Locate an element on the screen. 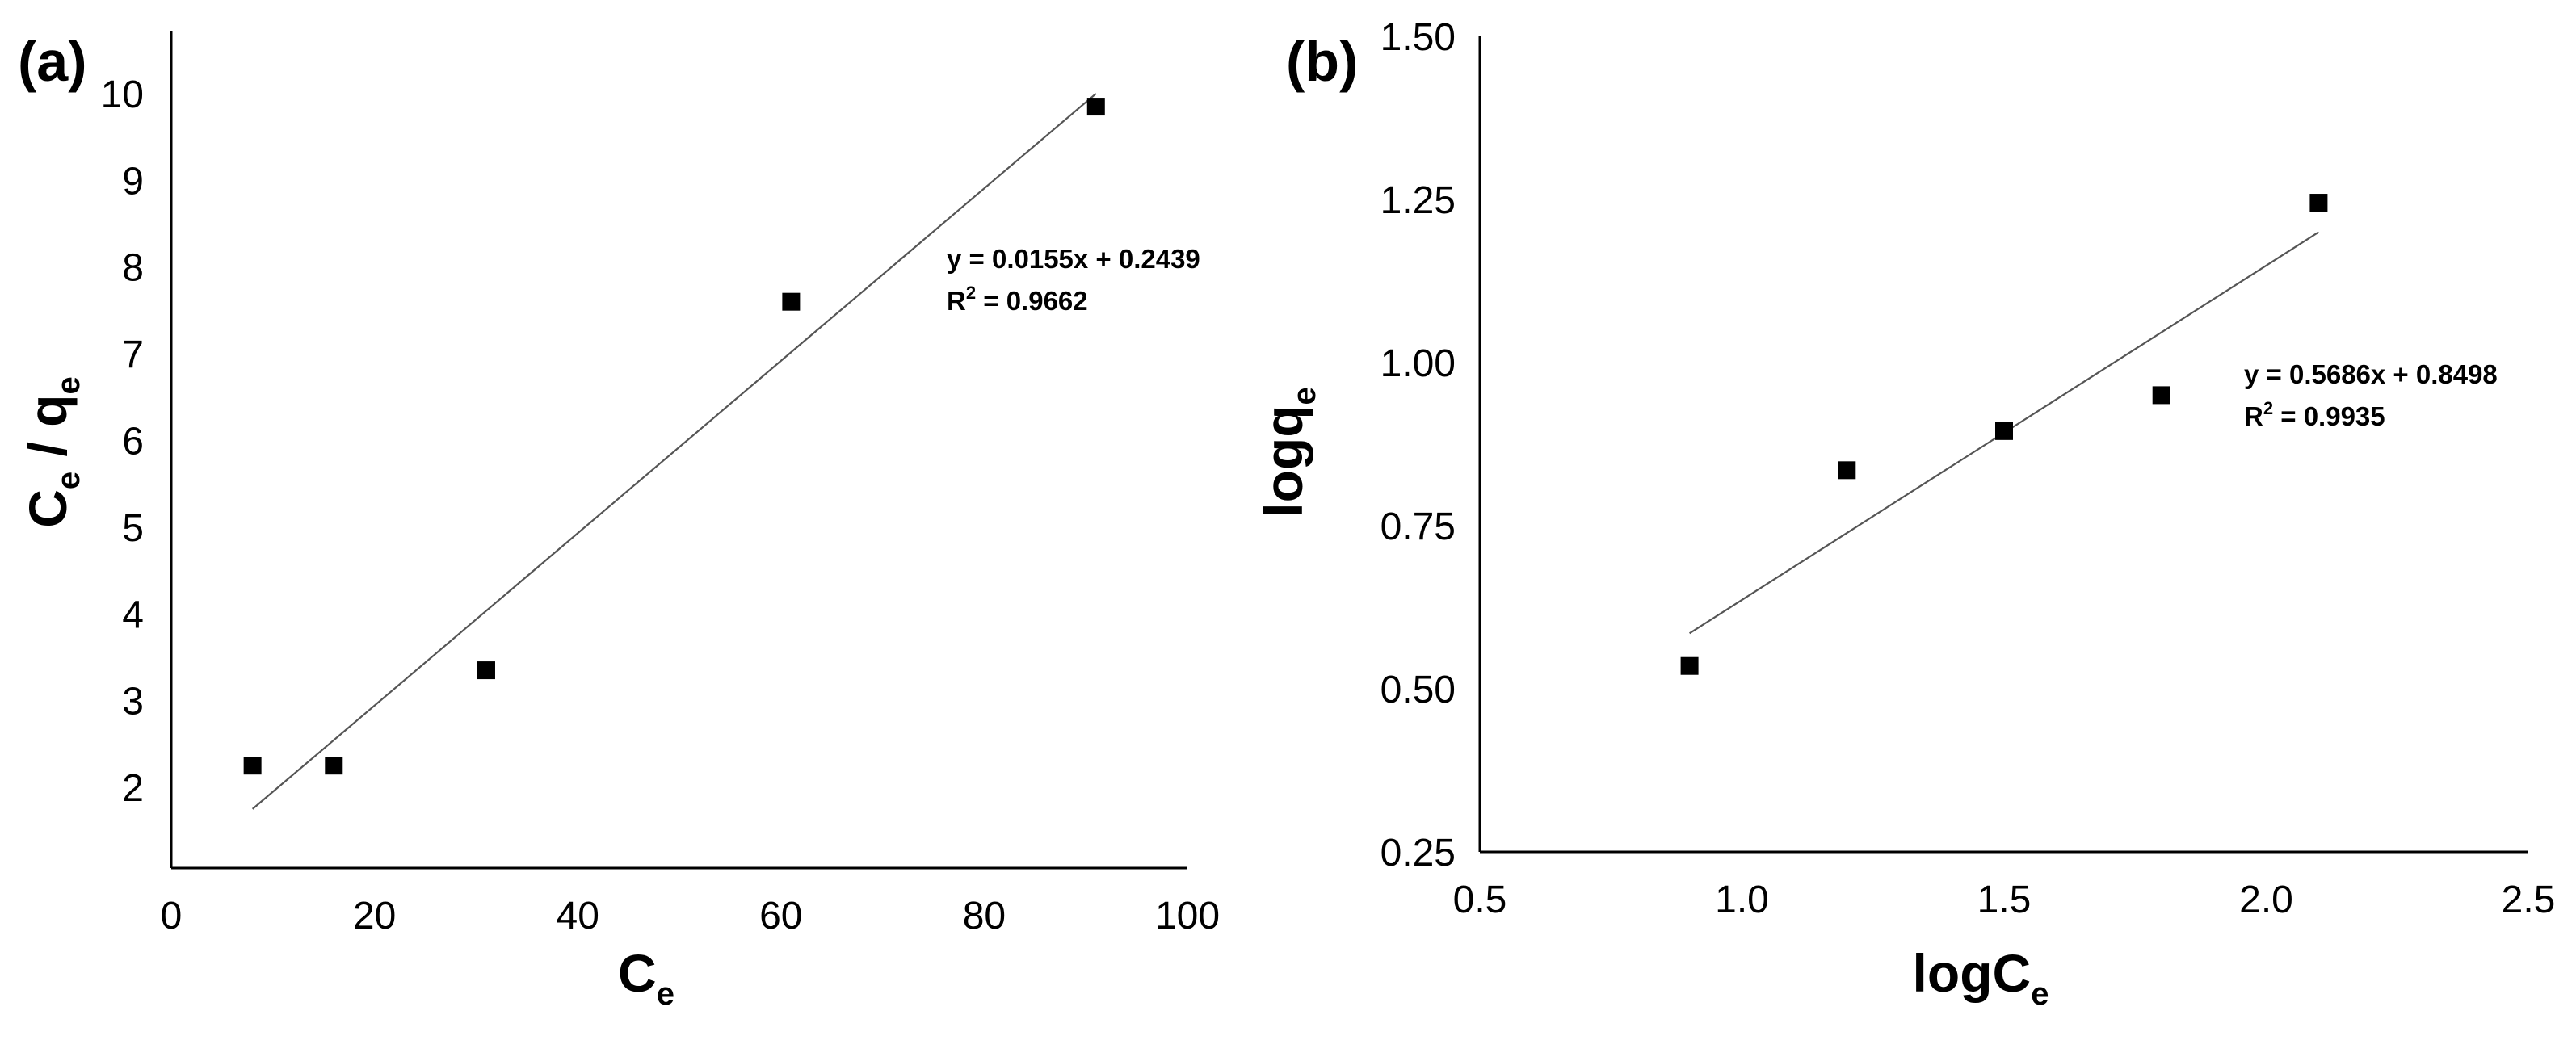 The width and height of the screenshot is (2576, 1057). panel-a-y-tick-label: 3 is located at coordinates (133, 703).